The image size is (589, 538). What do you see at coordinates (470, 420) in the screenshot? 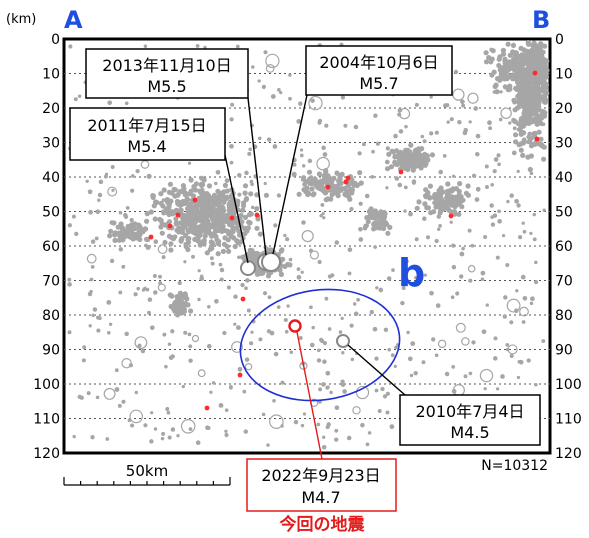
I see `callout-2010: 2010年7月4日 M4.5` at bounding box center [470, 420].